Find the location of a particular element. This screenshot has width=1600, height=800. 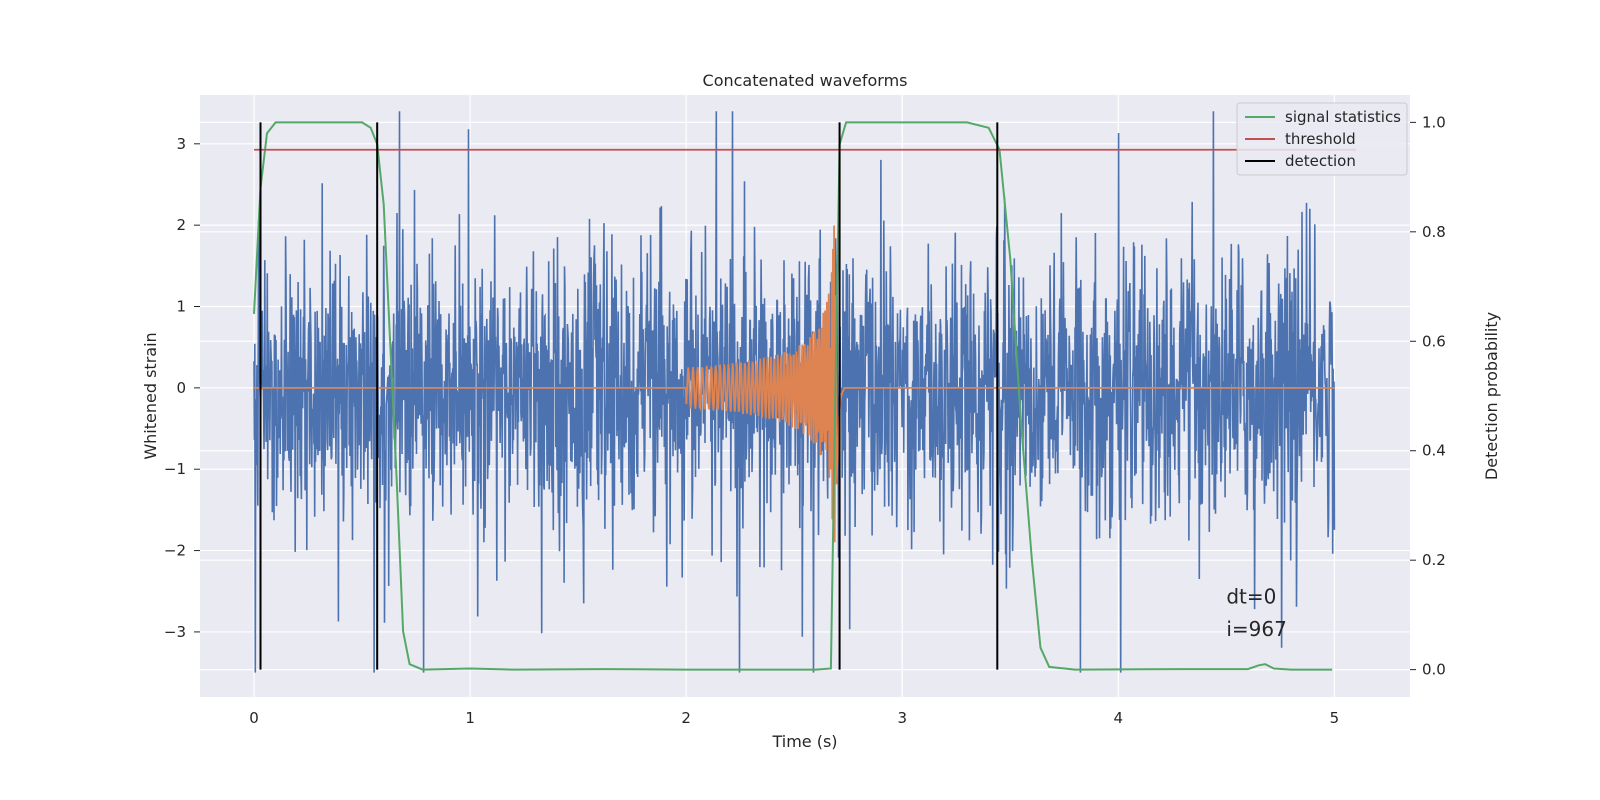

x-axis-label: Time (s) is located at coordinates (804, 741).